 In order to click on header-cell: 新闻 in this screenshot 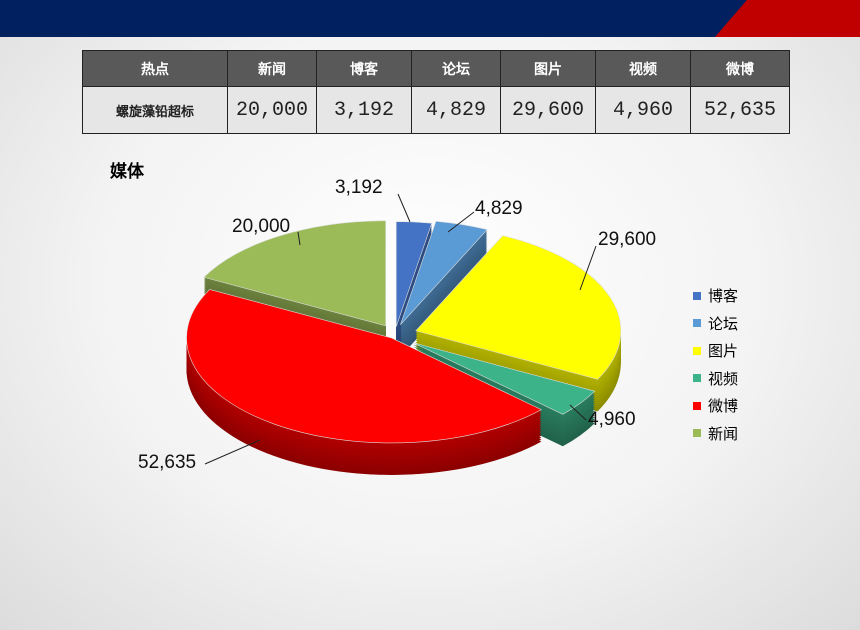, I will do `click(272, 68)`.